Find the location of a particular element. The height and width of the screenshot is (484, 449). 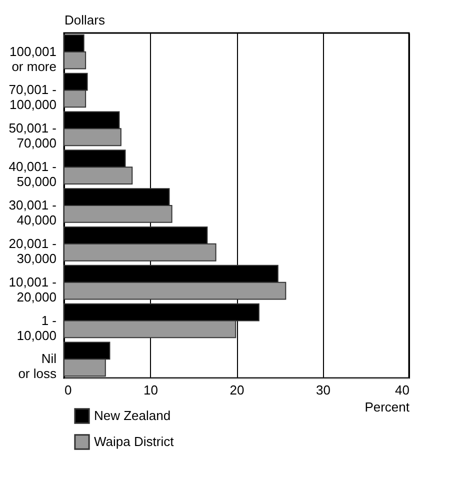

y-tick-label: 100,001 or more is located at coordinates (33, 59).